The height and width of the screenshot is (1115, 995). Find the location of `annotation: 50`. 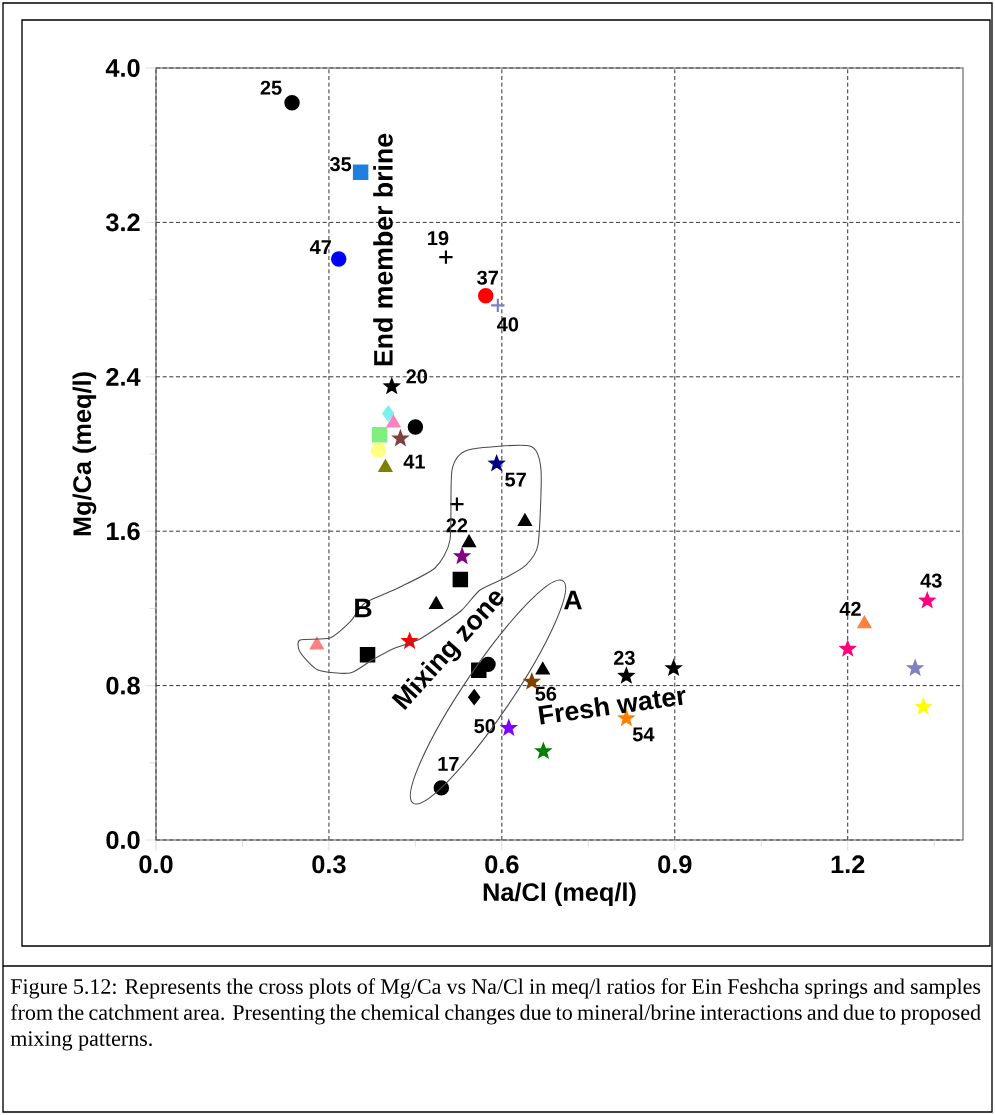

annotation: 50 is located at coordinates (485, 726).